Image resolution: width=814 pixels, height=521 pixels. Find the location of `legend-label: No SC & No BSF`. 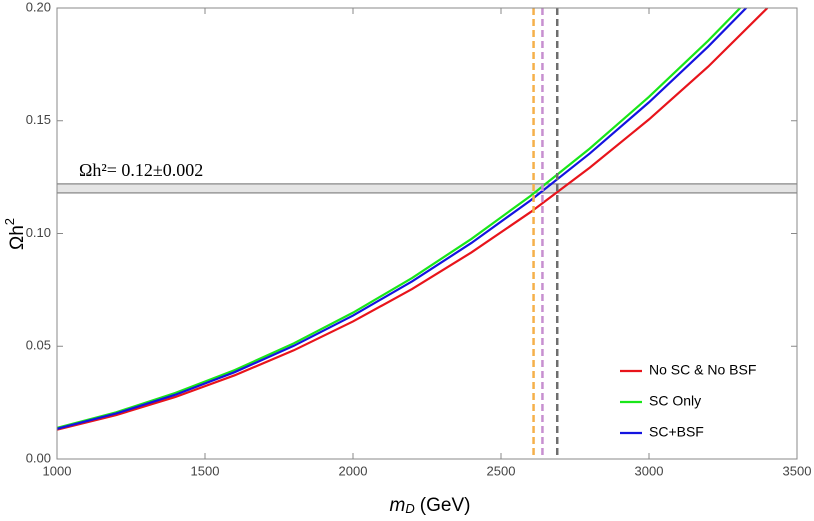

legend-label: No SC & No BSF is located at coordinates (702, 370).